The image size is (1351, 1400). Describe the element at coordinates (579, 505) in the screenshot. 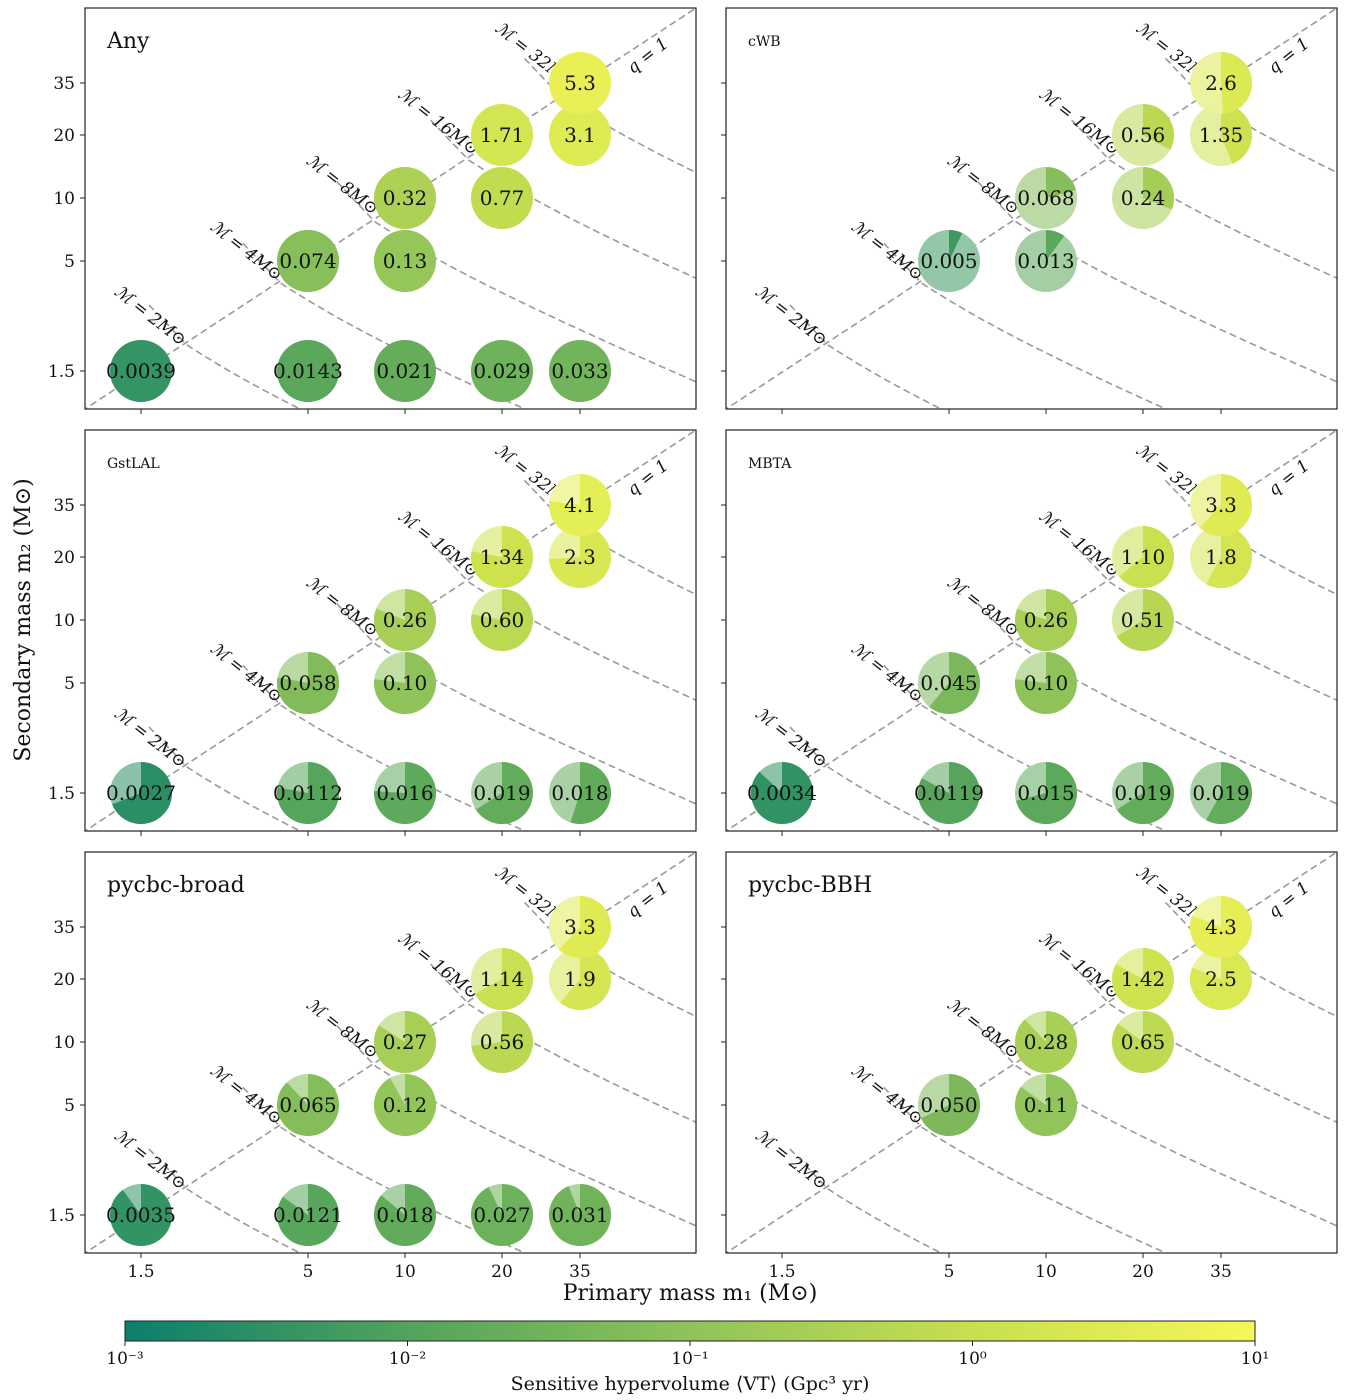

I see `vt-marker: 4.1` at that location.